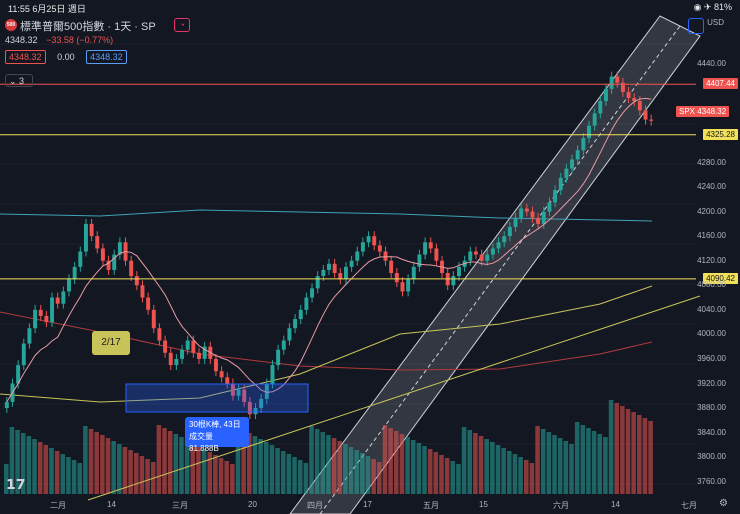  I want to click on time-axis-label: 20, so click(252, 504).